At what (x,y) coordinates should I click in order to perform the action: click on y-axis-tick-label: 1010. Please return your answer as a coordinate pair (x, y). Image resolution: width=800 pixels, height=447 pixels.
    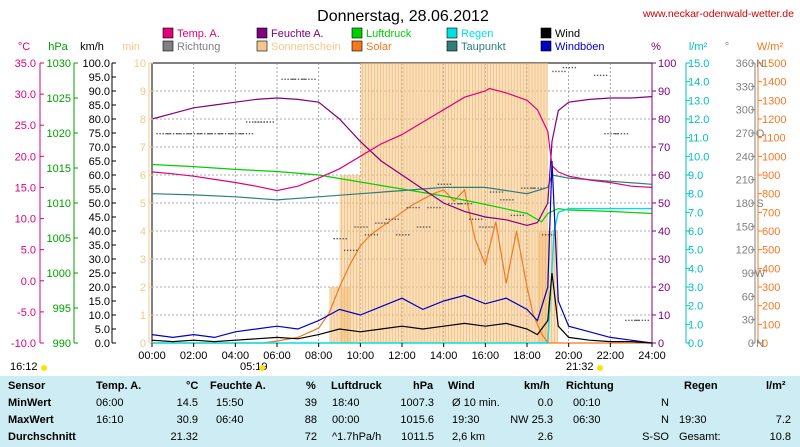
    Looking at the image, I should click on (59, 204).